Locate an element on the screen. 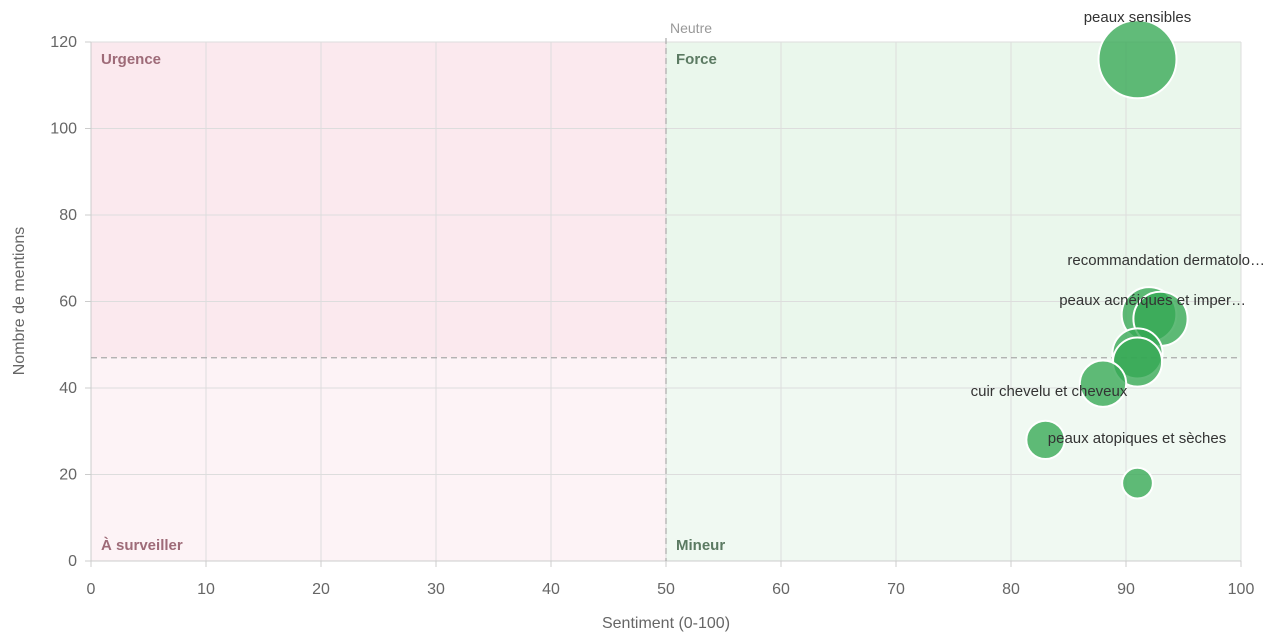  zone-bottom-right is located at coordinates (953, 459).